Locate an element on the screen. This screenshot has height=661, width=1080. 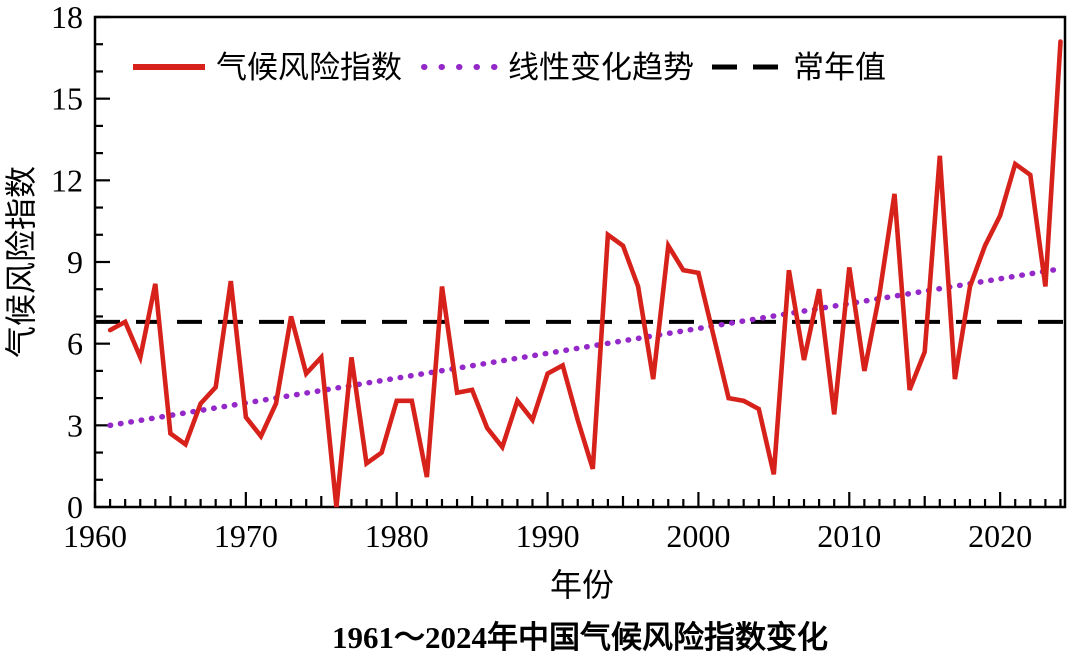
y-tick-label: 18 is located at coordinates (67, 17).